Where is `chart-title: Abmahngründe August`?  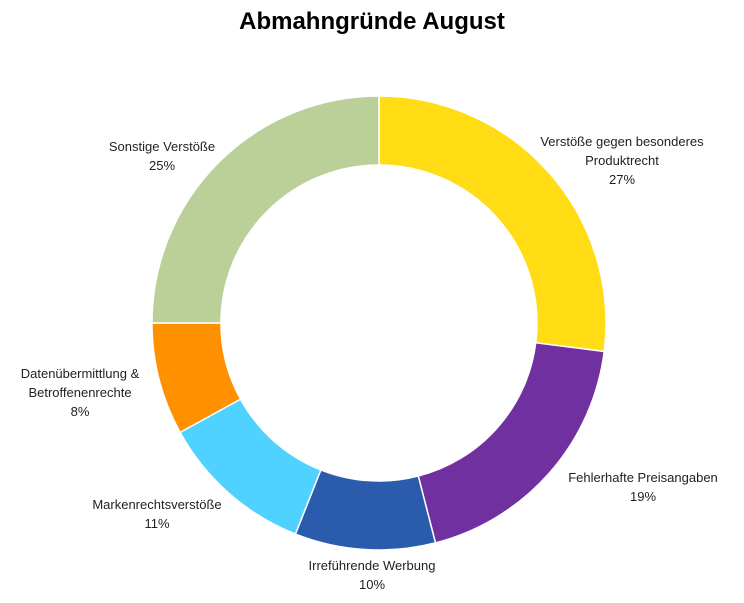
chart-title: Abmahngründe August is located at coordinates (372, 21).